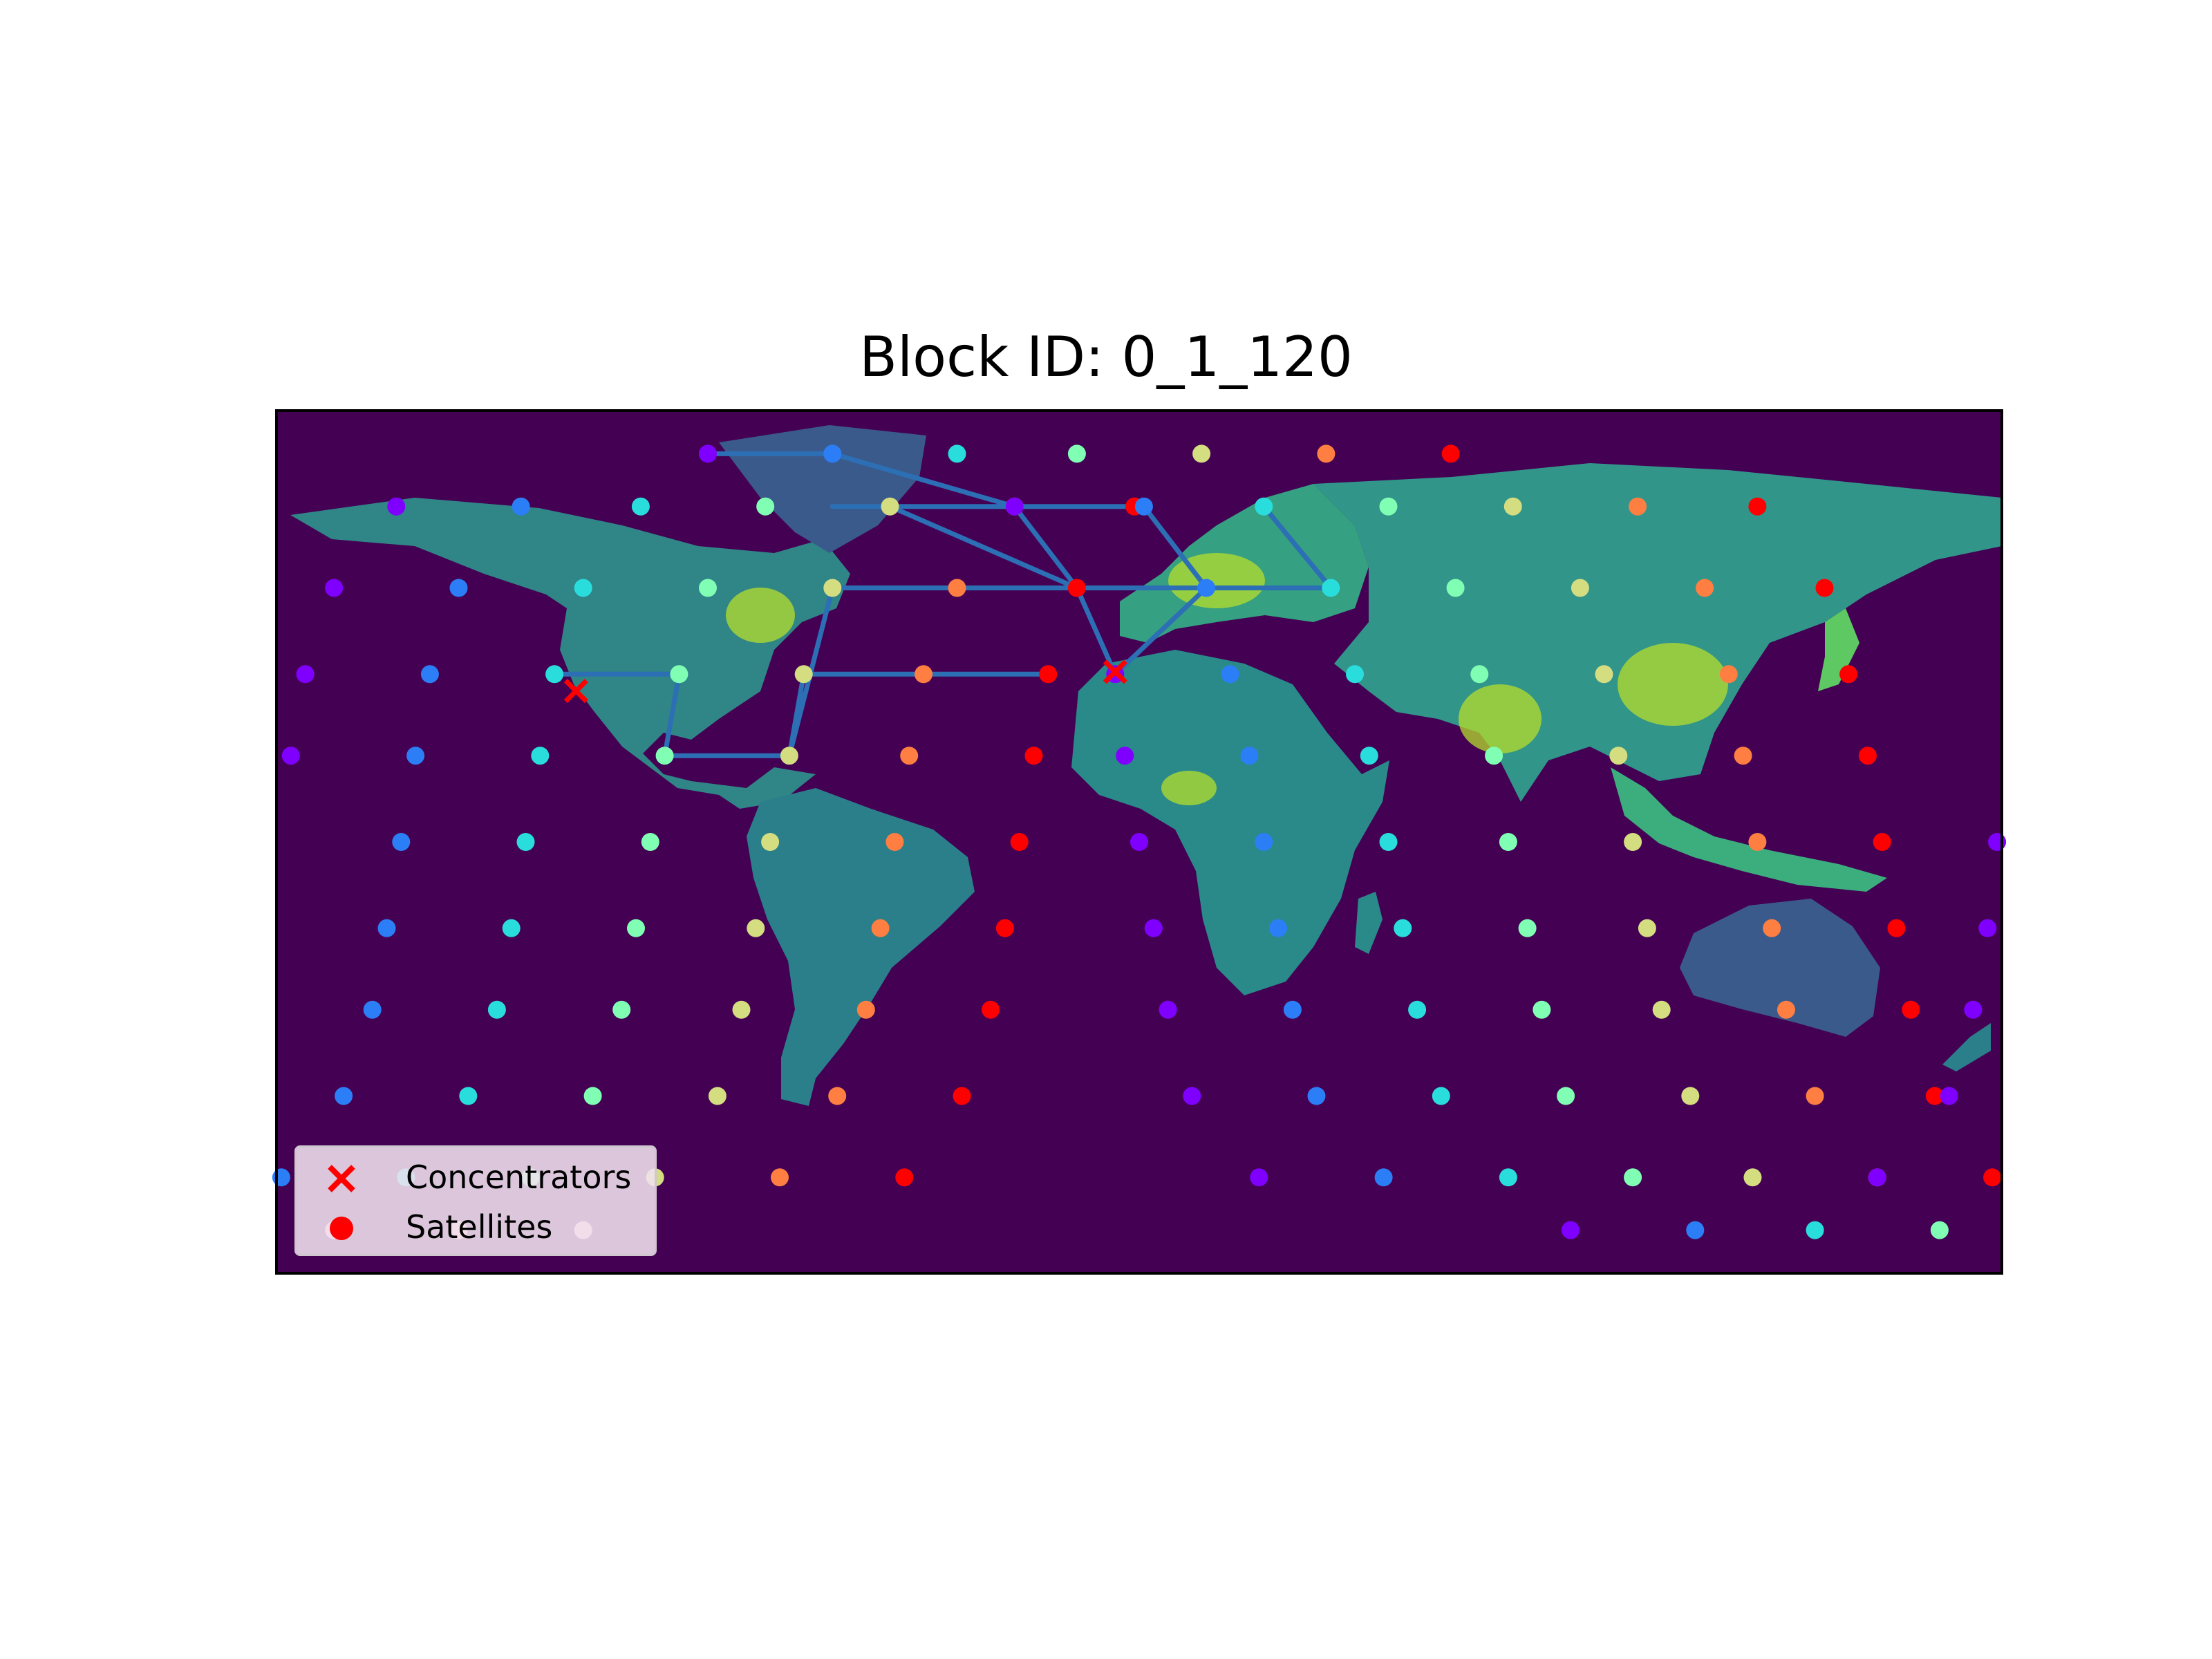  What do you see at coordinates (1673, 684) in the screenshot?
I see `density-china` at bounding box center [1673, 684].